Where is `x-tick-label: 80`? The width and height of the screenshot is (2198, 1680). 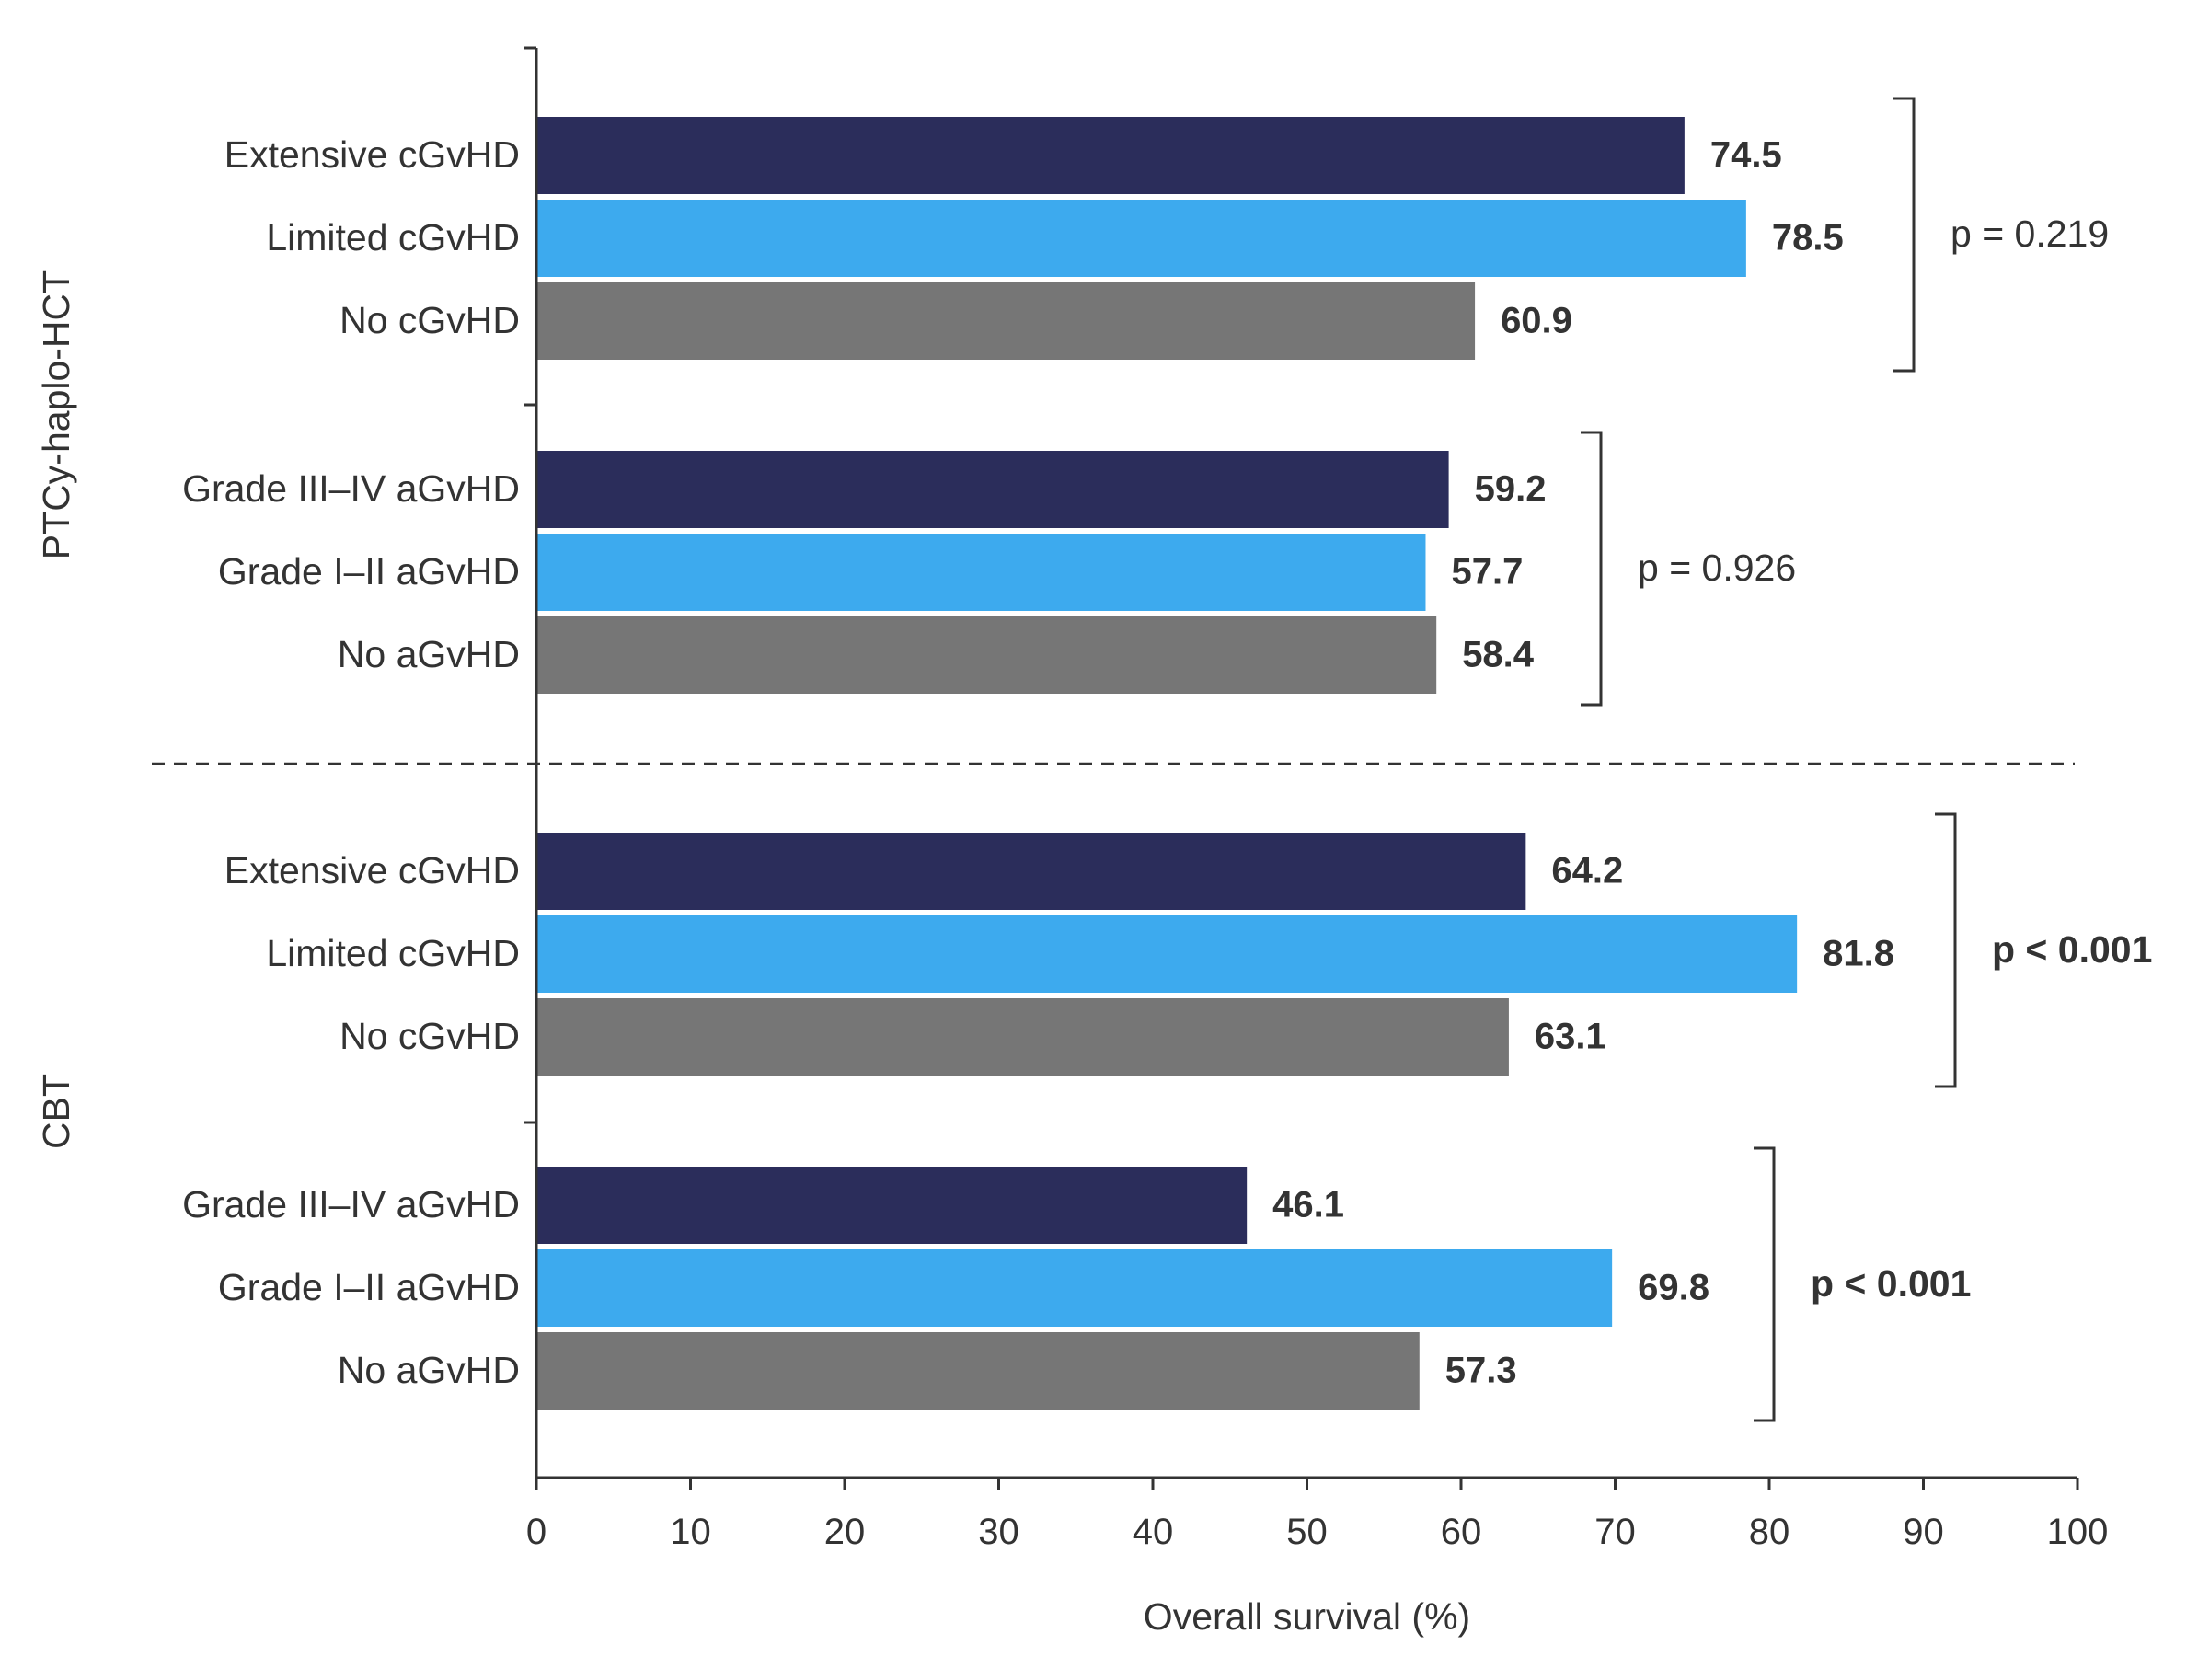
x-tick-label: 80 is located at coordinates (1769, 1532).